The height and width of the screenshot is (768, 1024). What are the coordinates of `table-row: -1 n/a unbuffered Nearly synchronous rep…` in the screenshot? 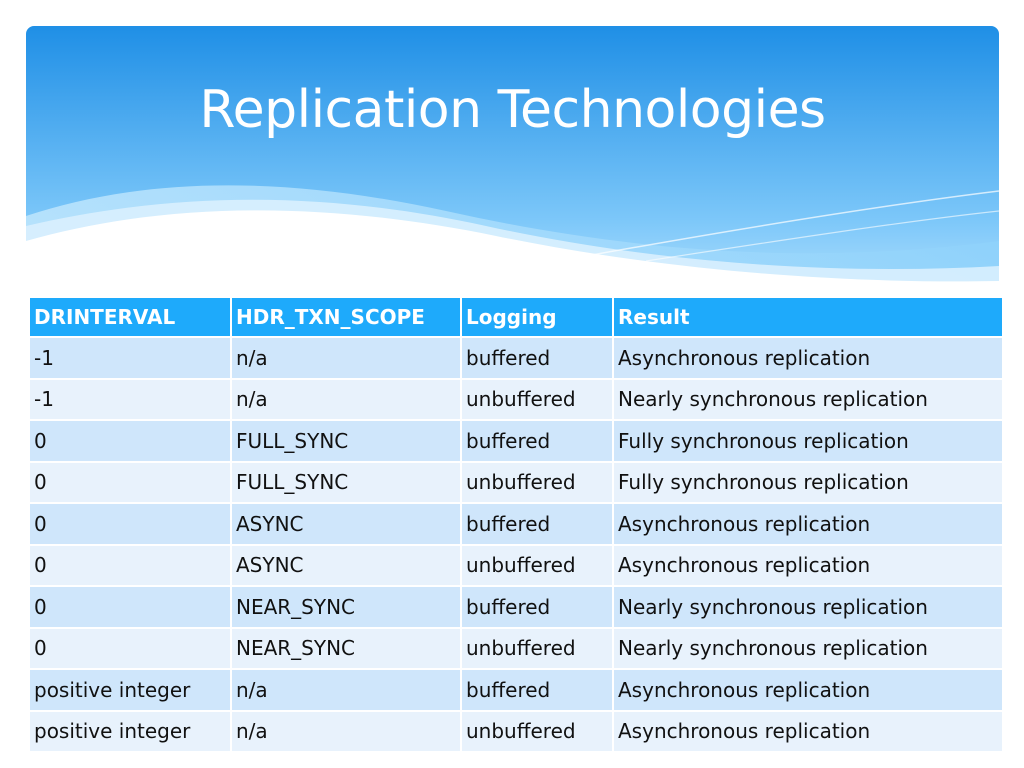 It's located at (516, 399).